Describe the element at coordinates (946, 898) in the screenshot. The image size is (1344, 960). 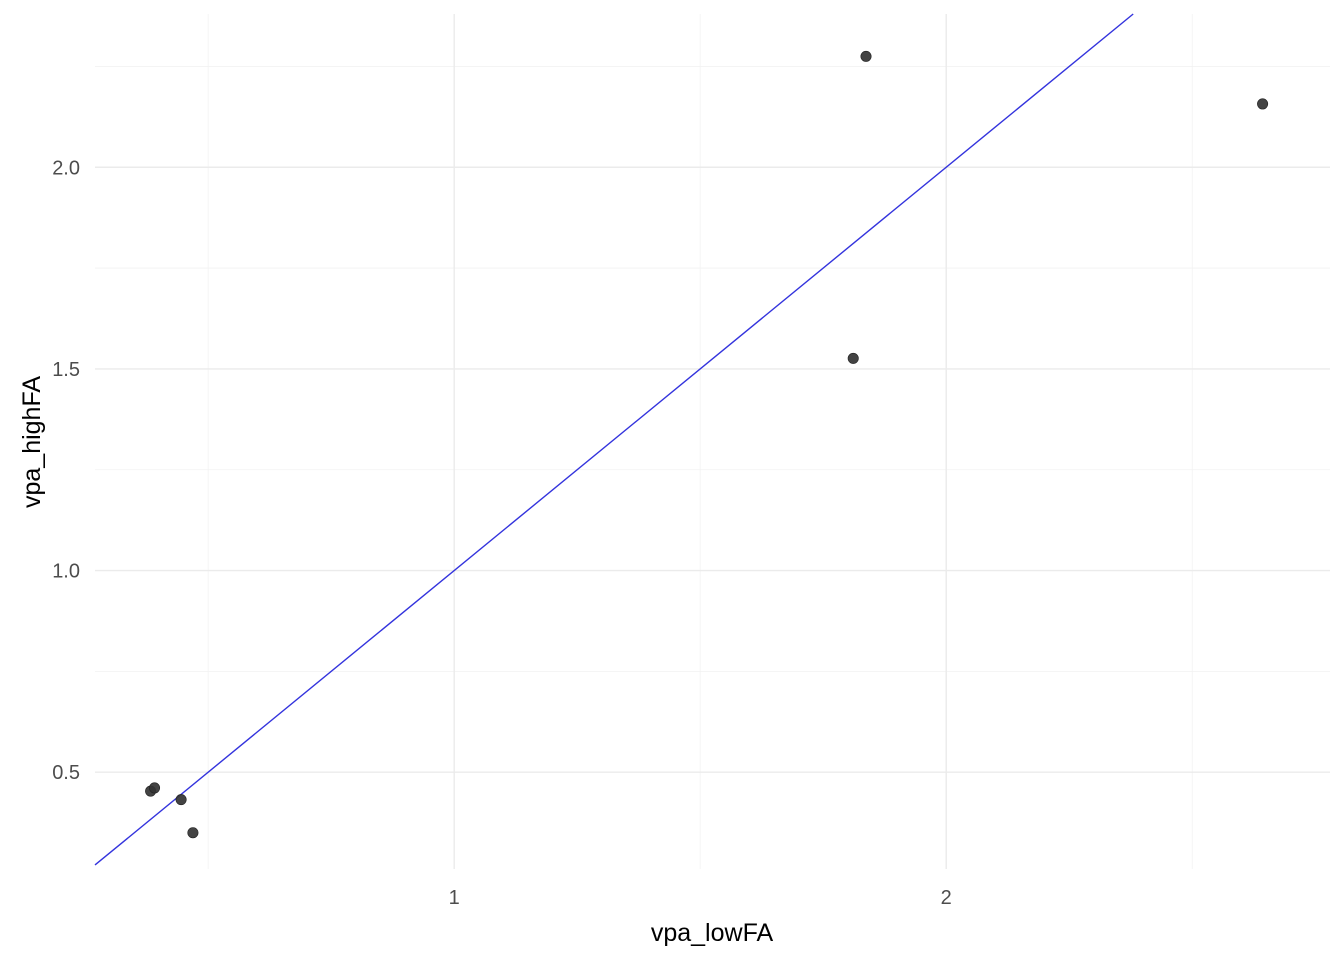
I see `x-tick-label-1: 2` at that location.